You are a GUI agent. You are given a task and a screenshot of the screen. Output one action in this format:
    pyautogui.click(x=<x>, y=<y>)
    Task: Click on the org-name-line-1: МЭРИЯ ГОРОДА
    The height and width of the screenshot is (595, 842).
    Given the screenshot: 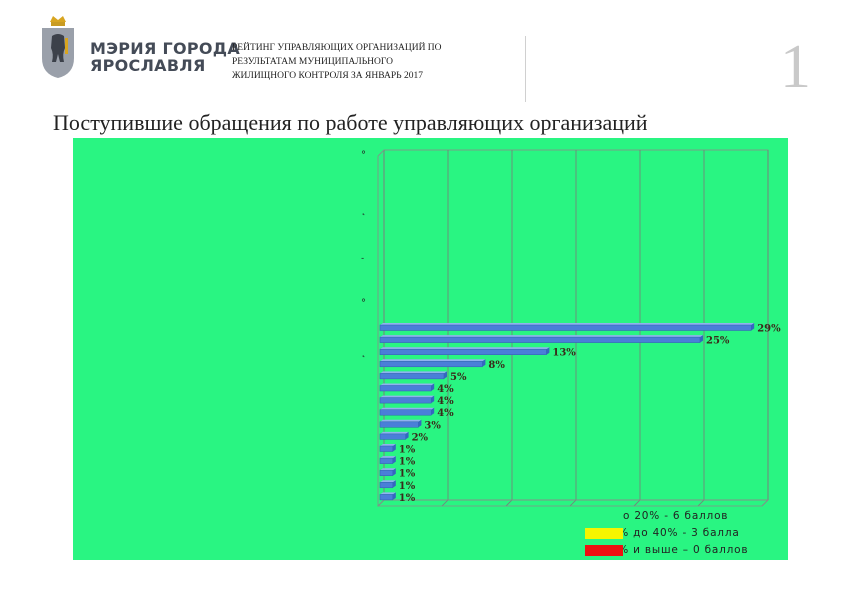 What is the action you would take?
    pyautogui.click(x=165, y=48)
    